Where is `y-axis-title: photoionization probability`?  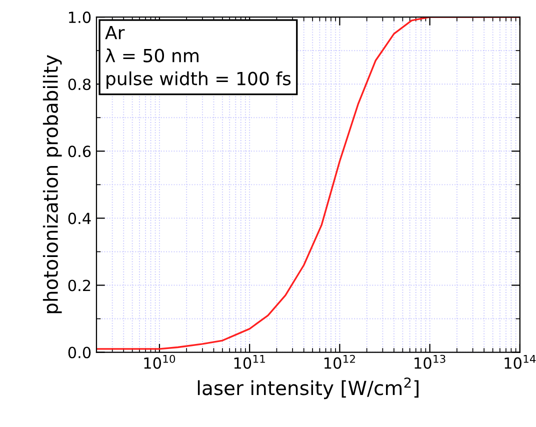
y-axis-title: photoionization probability is located at coordinates (52, 184).